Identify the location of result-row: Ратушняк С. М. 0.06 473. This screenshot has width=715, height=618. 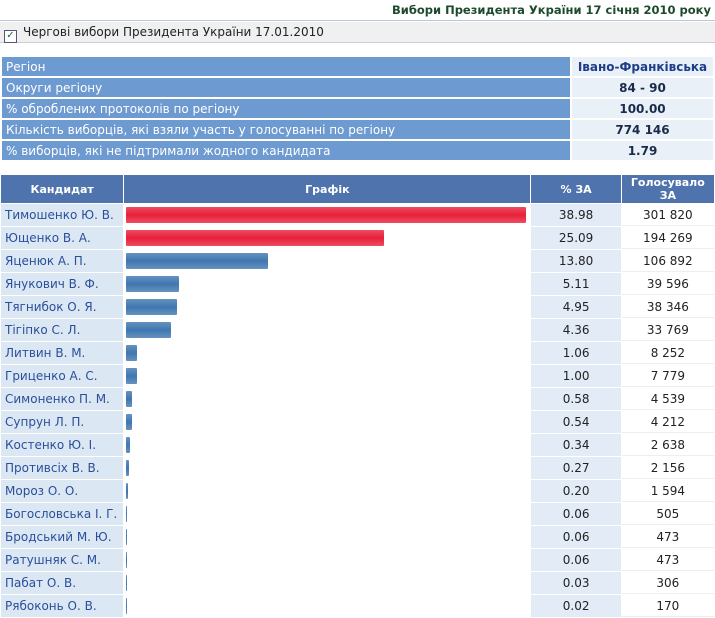
(357, 560).